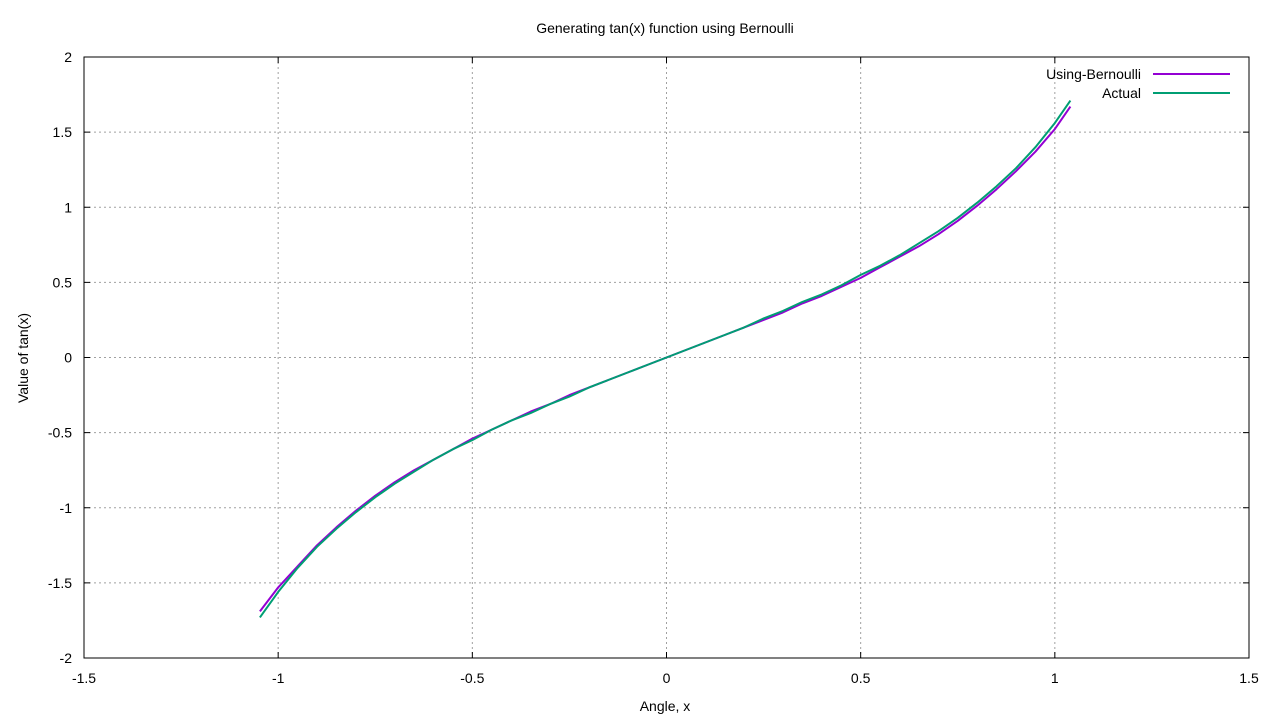 The width and height of the screenshot is (1280, 720). Describe the element at coordinates (63, 282) in the screenshot. I see `y-tick-label: 0.5` at that location.